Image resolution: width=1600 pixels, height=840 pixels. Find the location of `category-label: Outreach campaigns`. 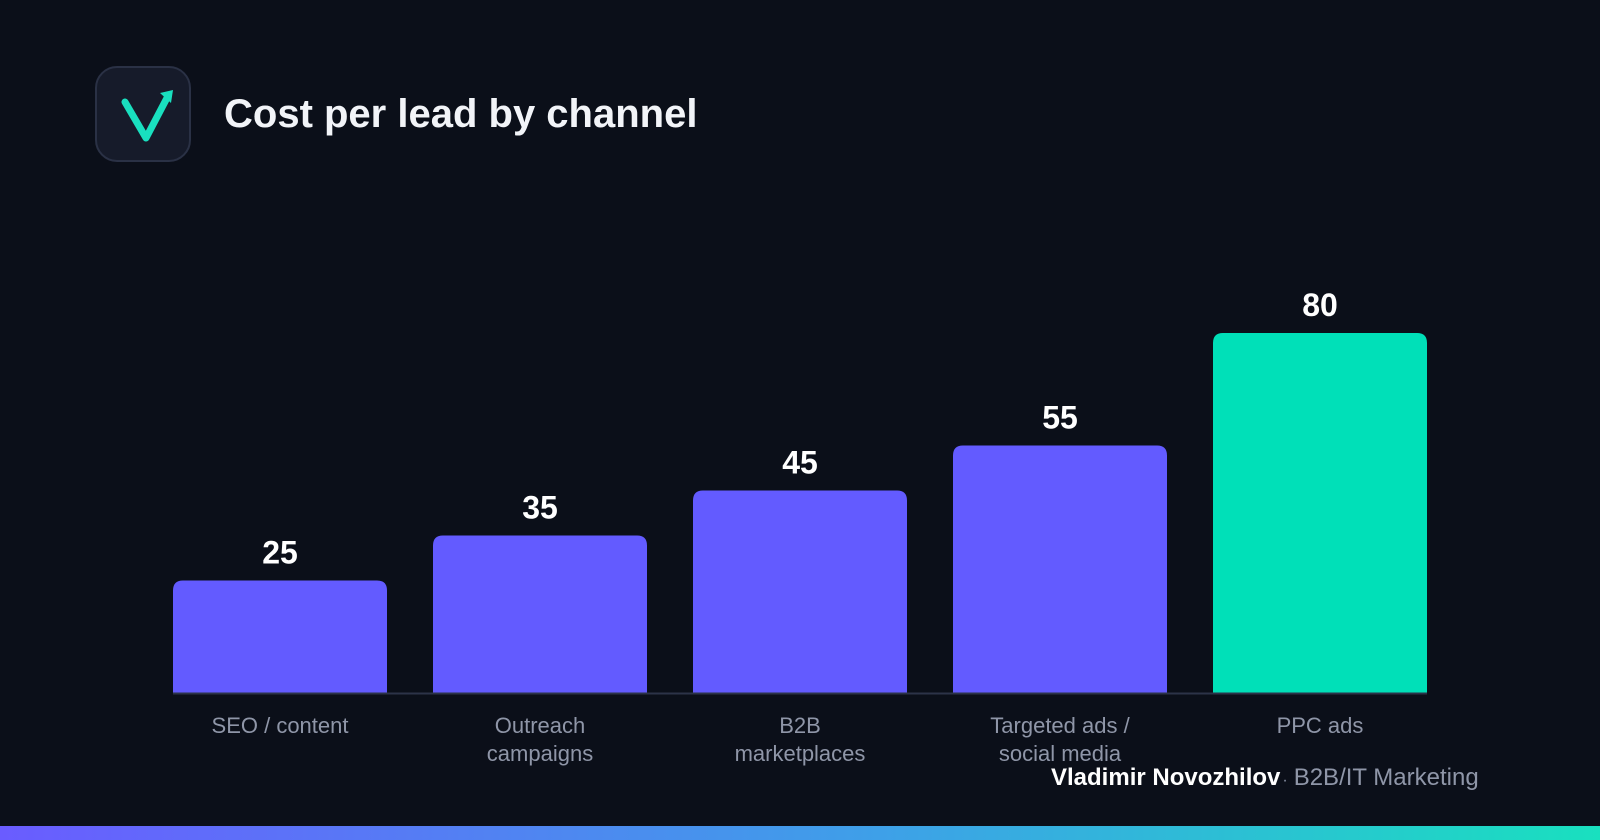

category-label: Outreach campaigns is located at coordinates (540, 739).